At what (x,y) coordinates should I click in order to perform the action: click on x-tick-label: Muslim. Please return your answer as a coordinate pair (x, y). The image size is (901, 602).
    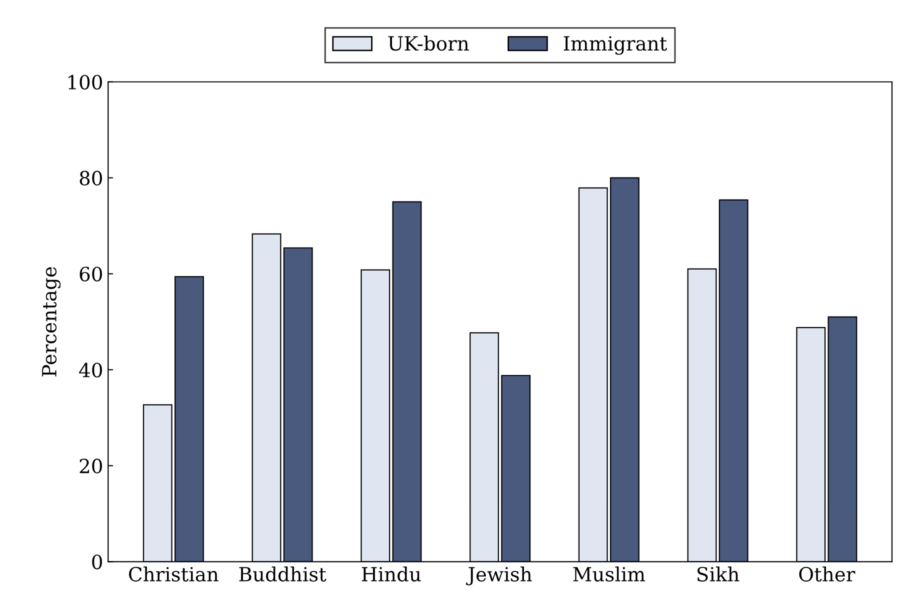
    Looking at the image, I should click on (609, 574).